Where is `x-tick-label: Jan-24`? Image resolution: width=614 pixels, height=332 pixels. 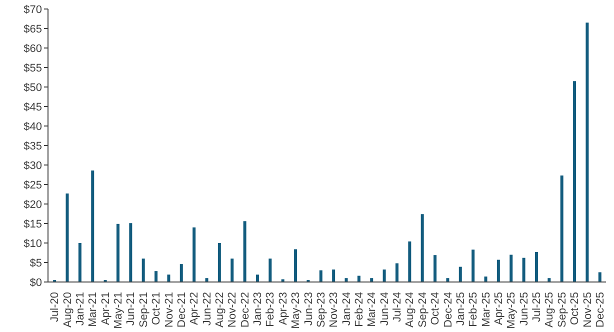
x-tick-label: Jan-24 is located at coordinates (346, 309).